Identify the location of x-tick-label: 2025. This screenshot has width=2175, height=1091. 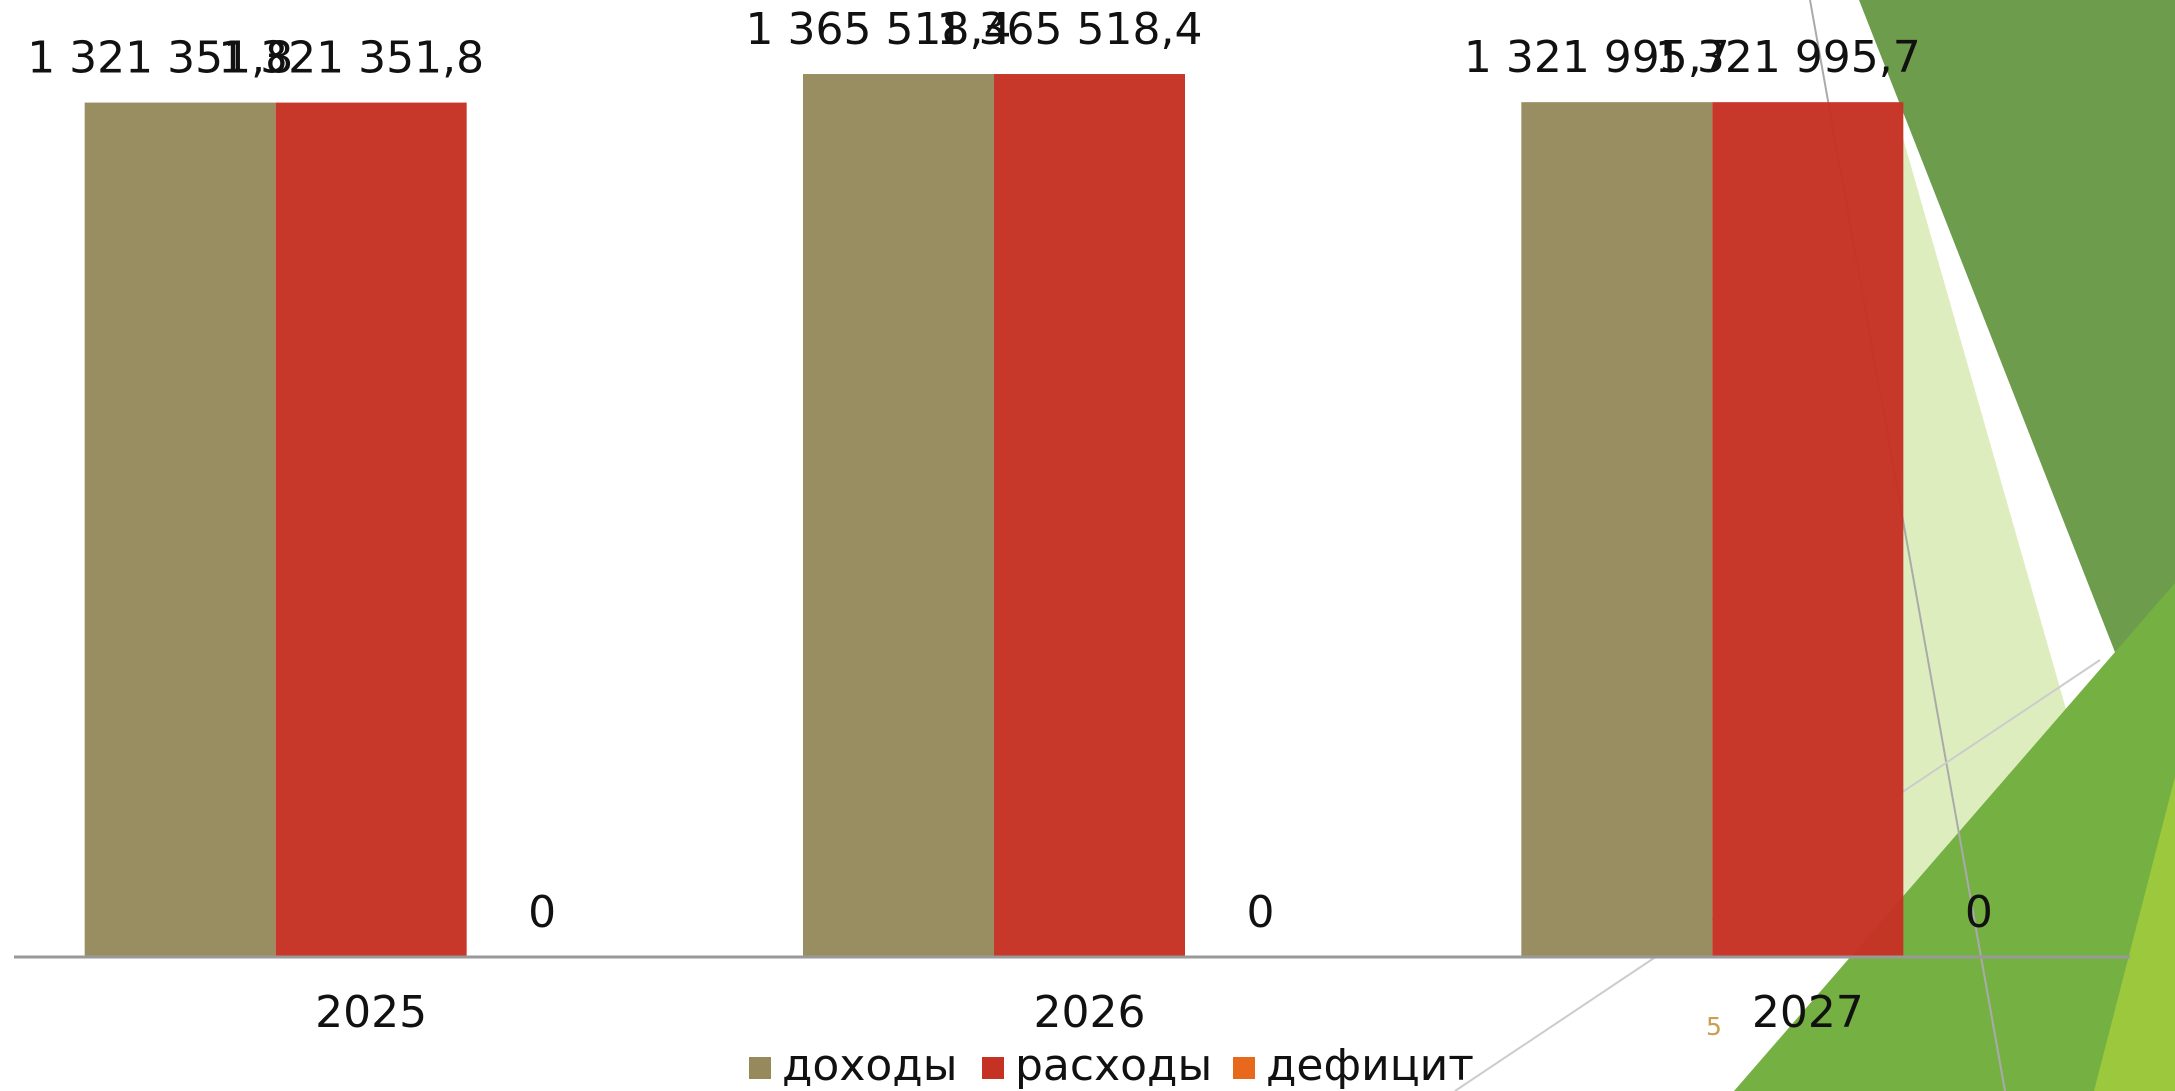
(371, 1012).